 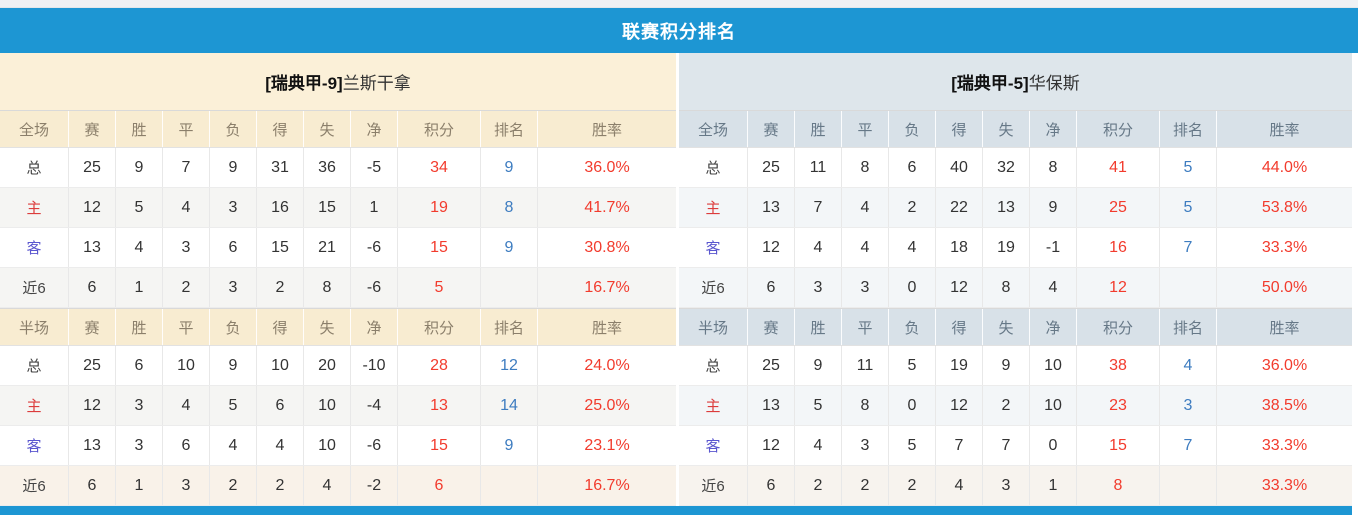 I want to click on team-name: 兰斯干拿, so click(x=376, y=83).